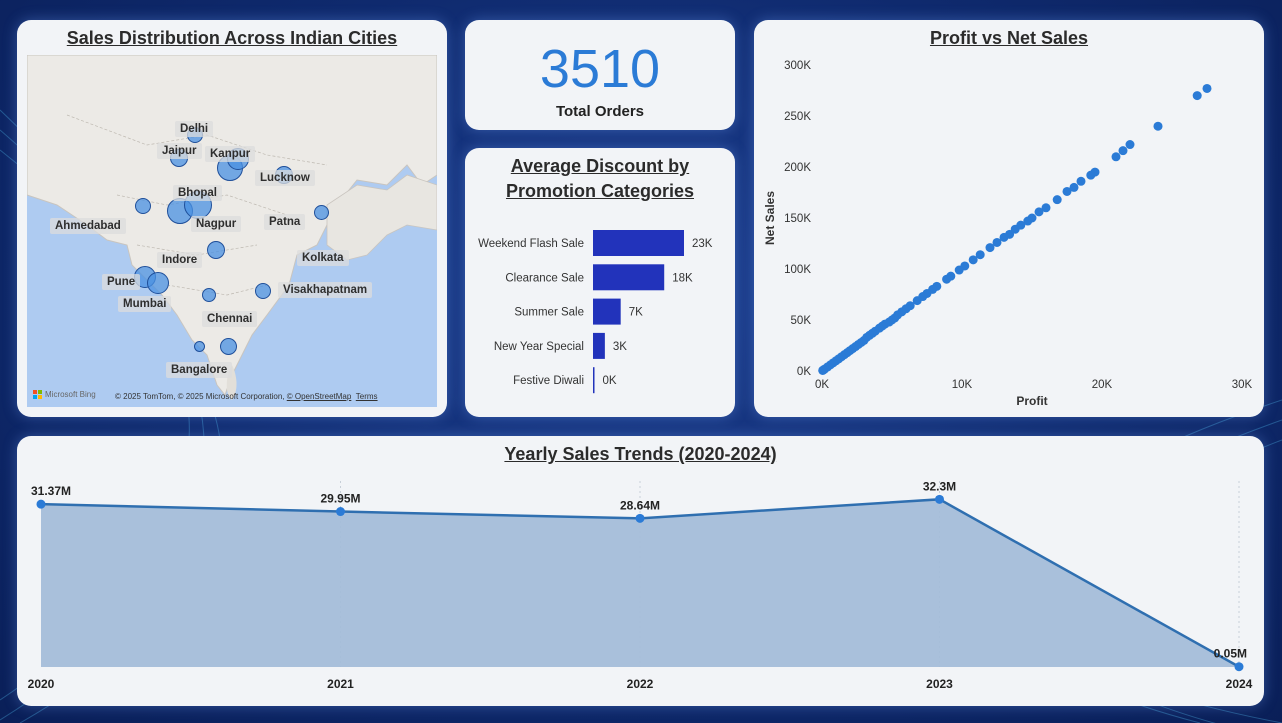  I want to click on city-label-delhi: Delhi, so click(194, 129).